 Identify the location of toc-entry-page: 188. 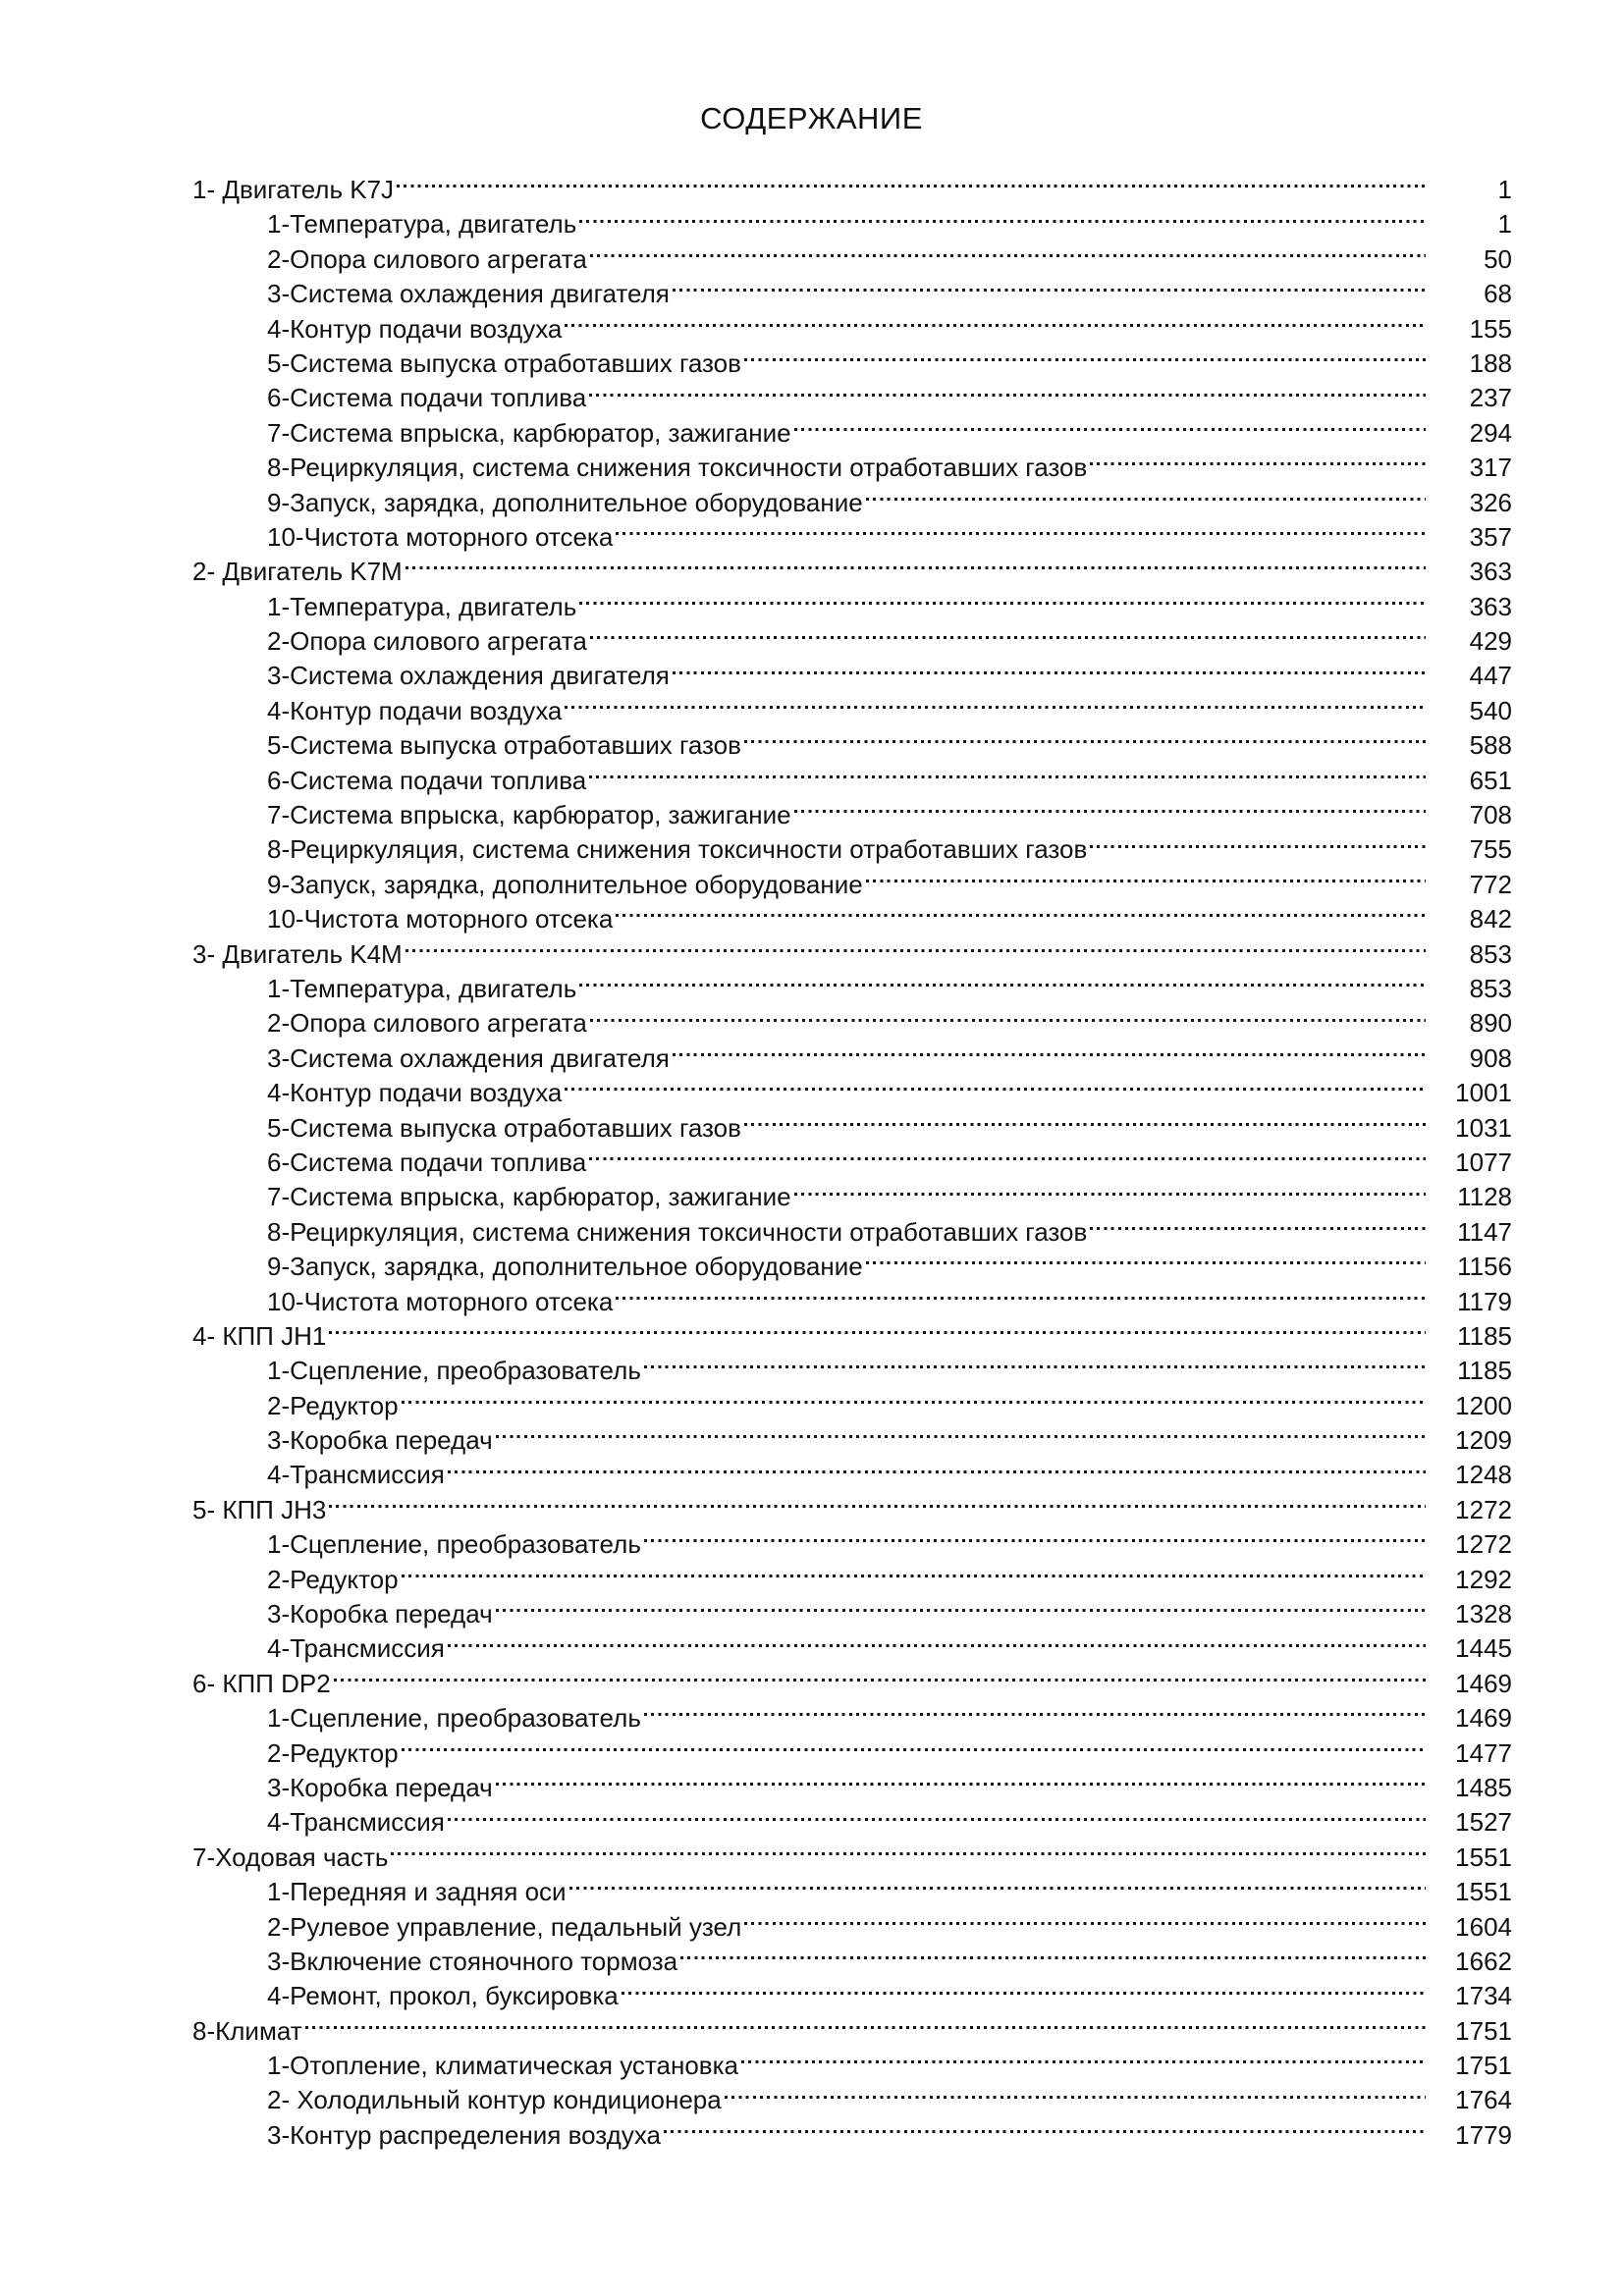
(1490, 363).